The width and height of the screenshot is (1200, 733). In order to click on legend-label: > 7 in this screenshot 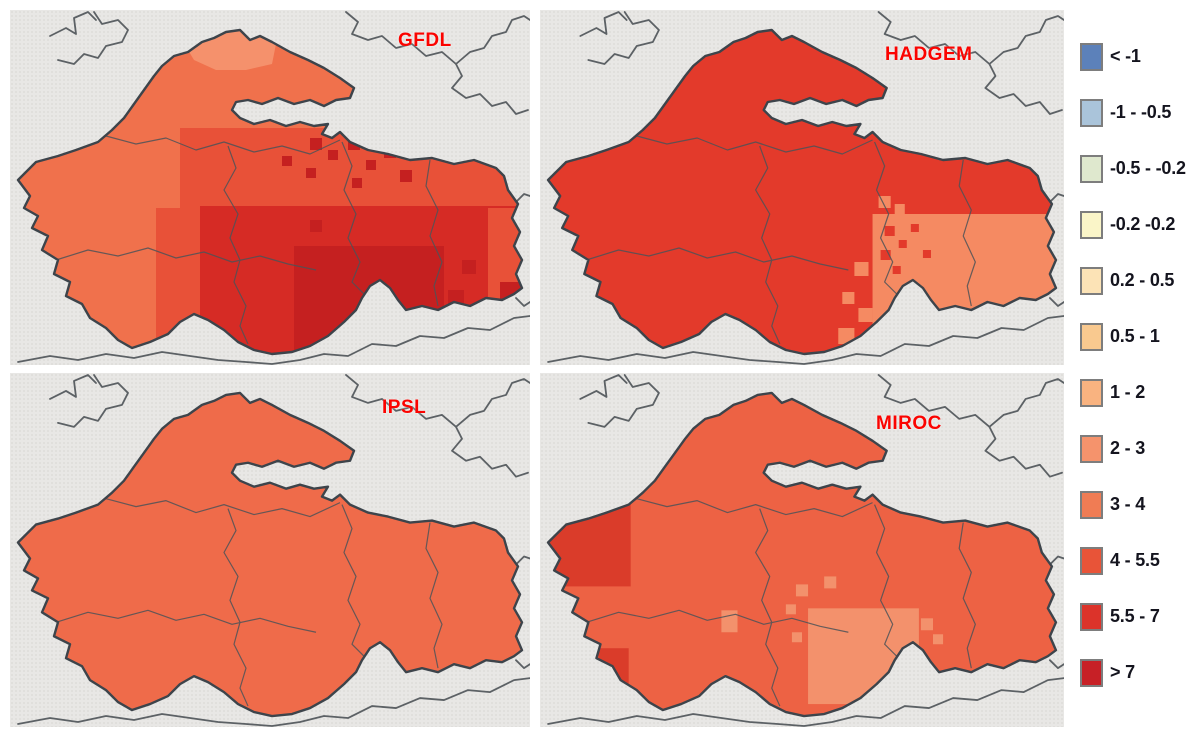, I will do `click(1122, 672)`.